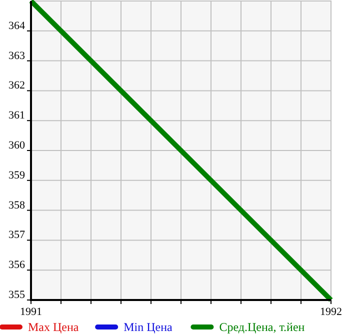 This screenshot has width=345, height=335. Describe the element at coordinates (262, 327) in the screenshot. I see `legend-label: Сред.Цена, т.йен` at that location.